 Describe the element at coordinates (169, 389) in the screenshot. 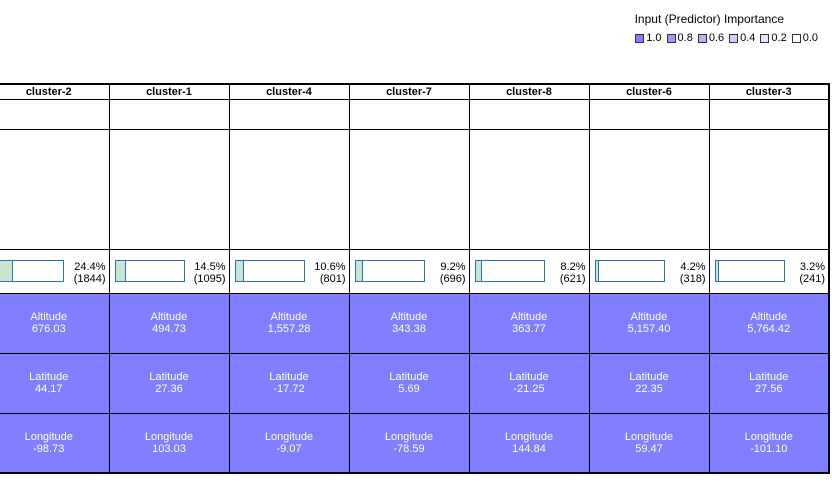

I see `feature-value: 27.36` at that location.